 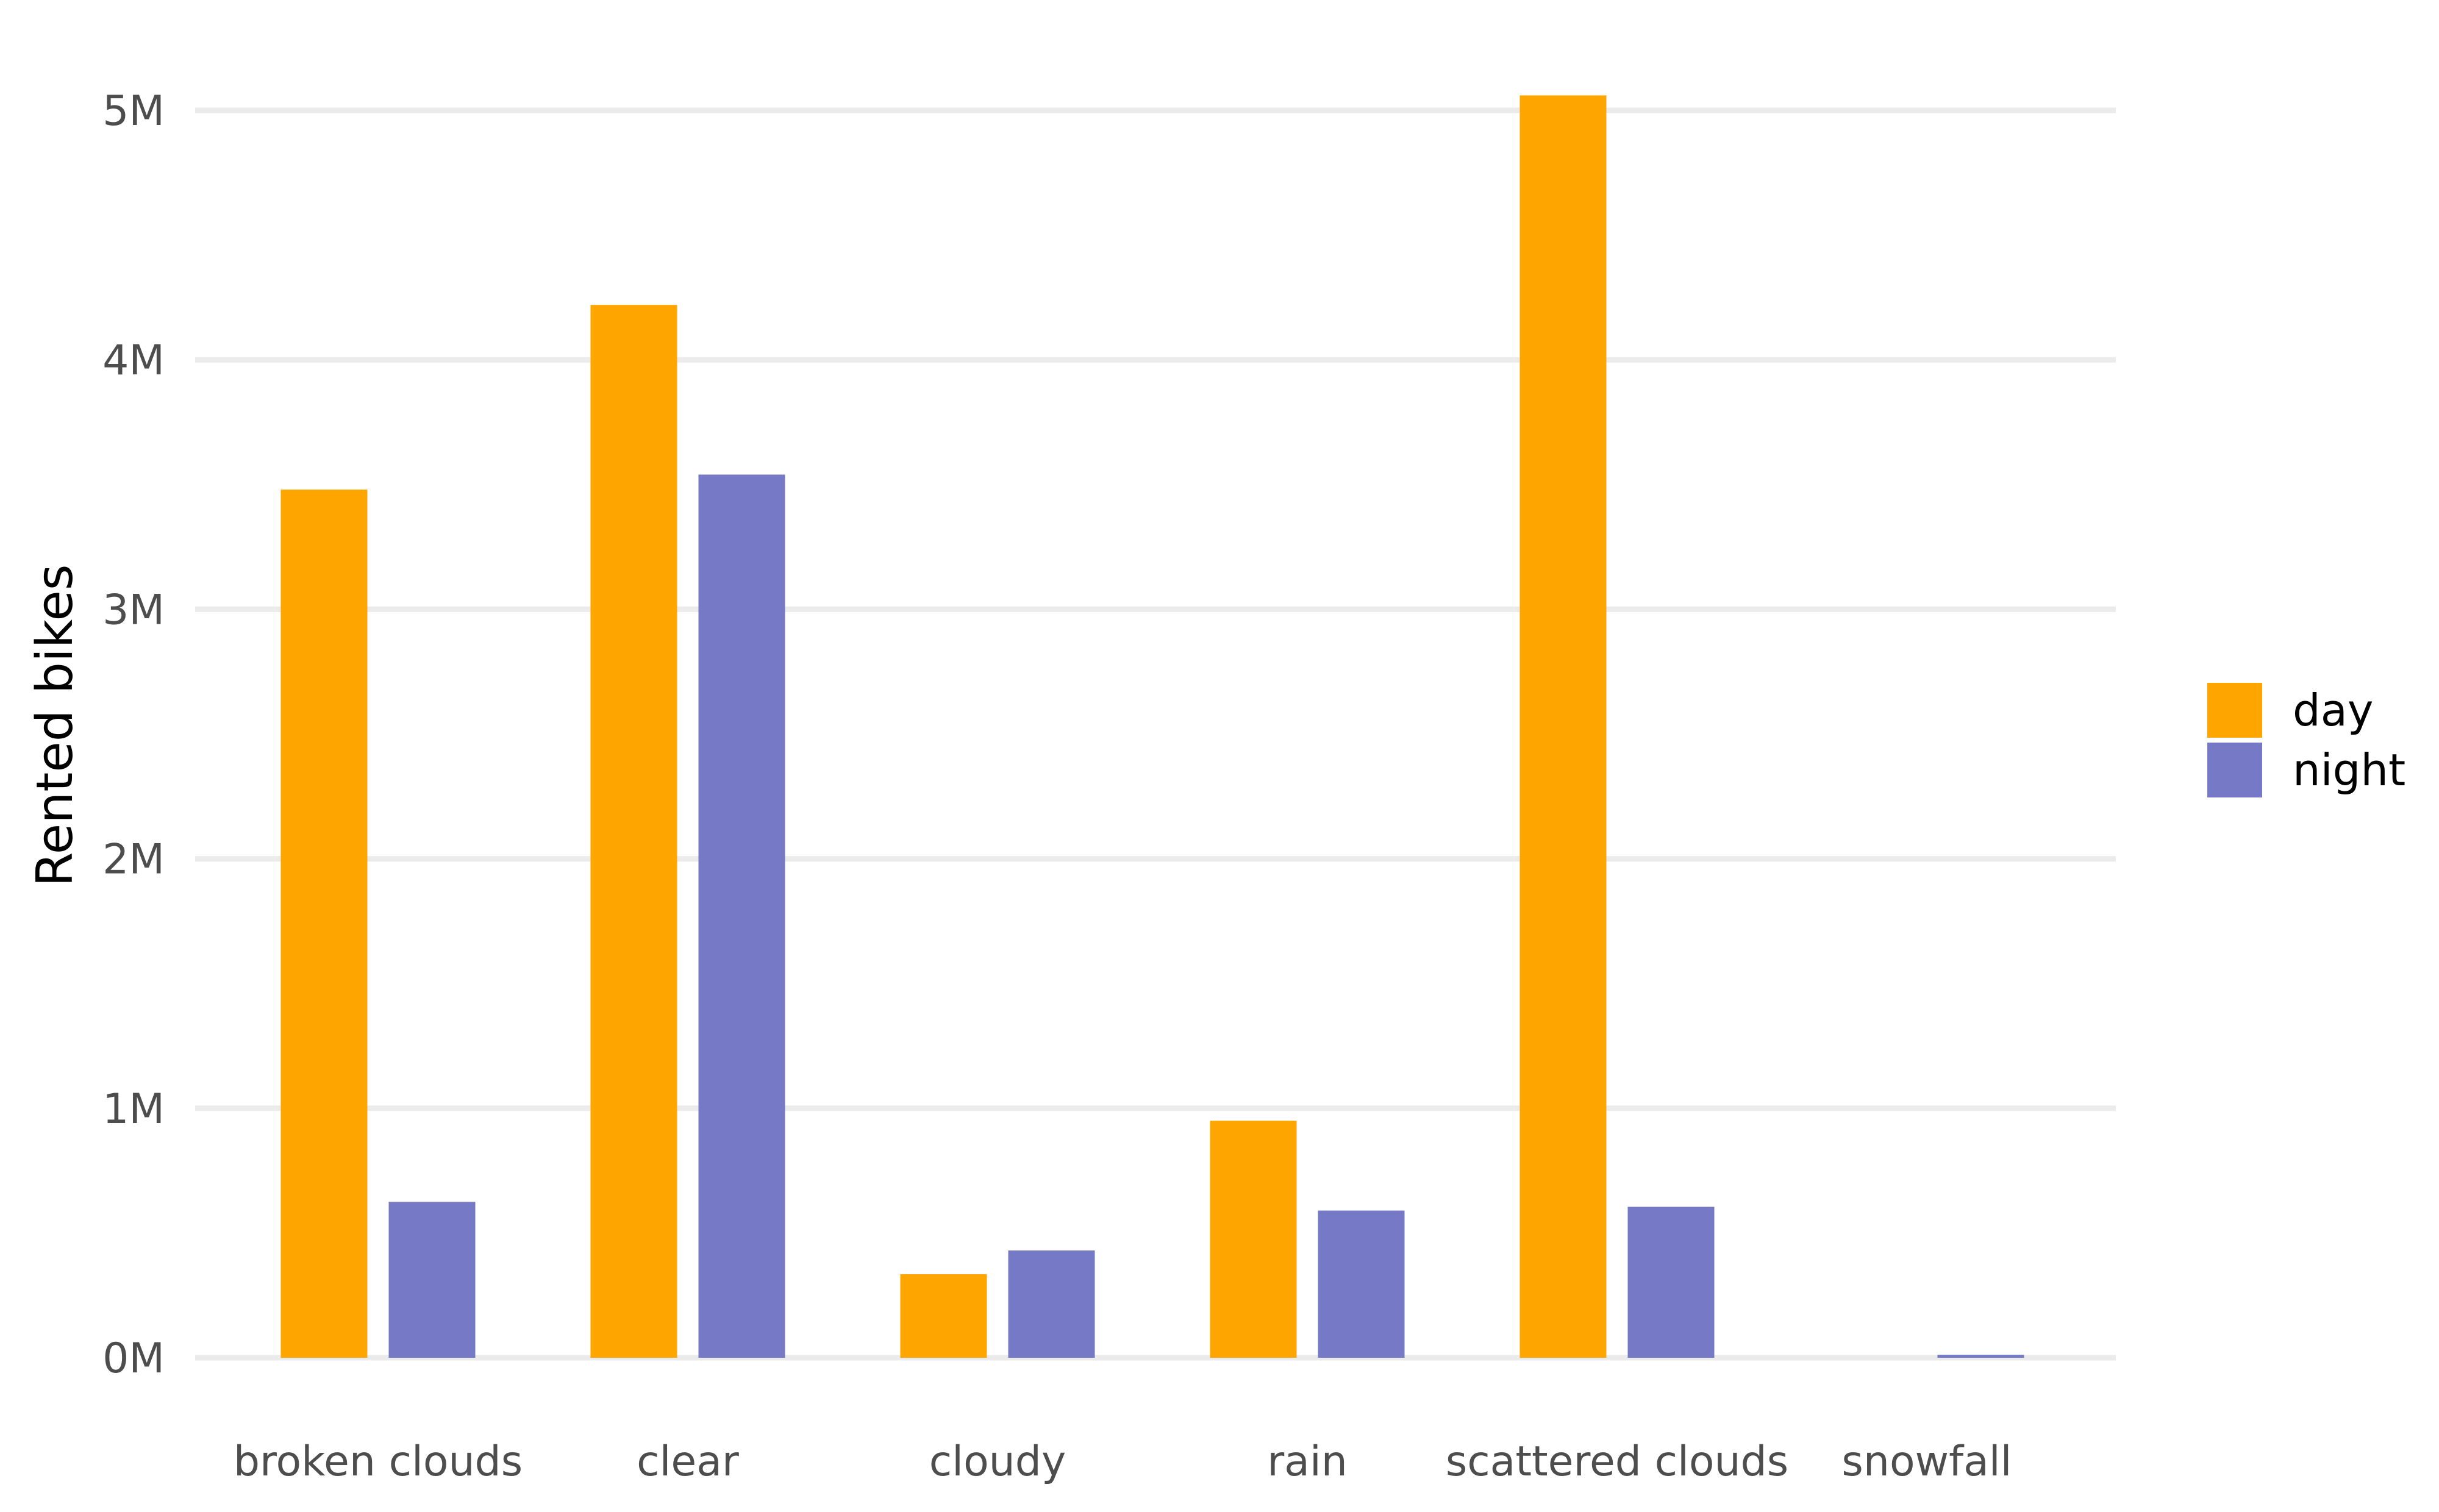 I want to click on legend: day night, so click(x=2306, y=740).